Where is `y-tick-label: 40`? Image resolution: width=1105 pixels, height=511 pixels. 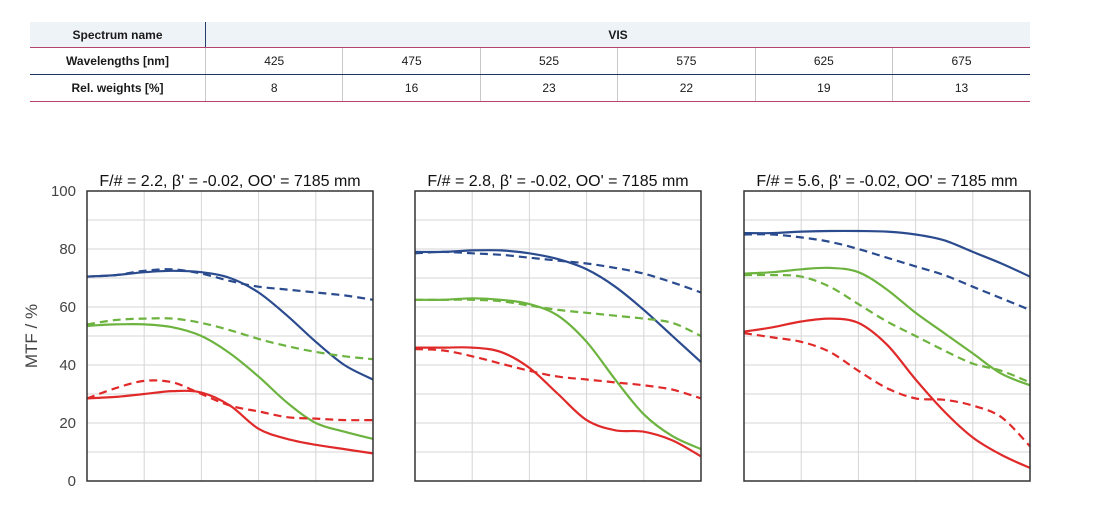
y-tick-label: 40 is located at coordinates (67, 365).